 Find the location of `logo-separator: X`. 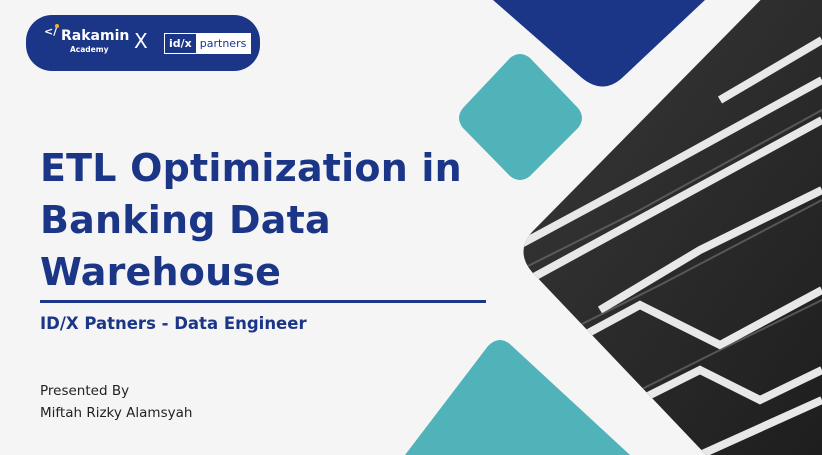

logo-separator: X is located at coordinates (141, 41).